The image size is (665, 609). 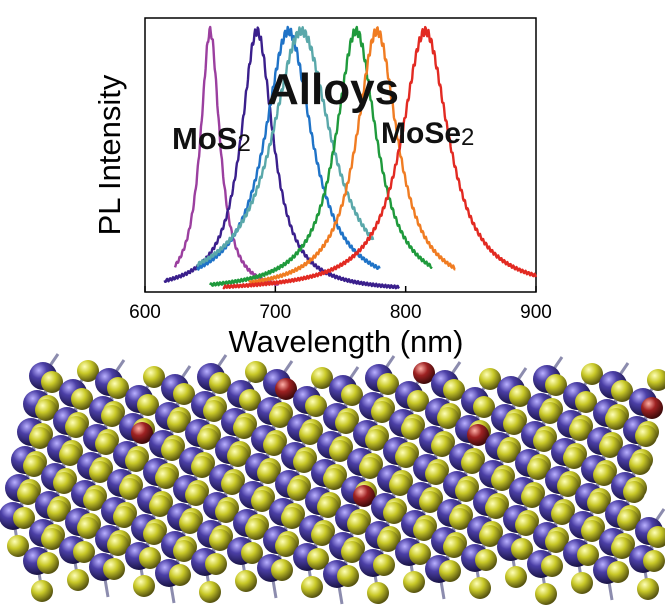 What do you see at coordinates (340, 304) in the screenshot?
I see `tick-layer: 600 700 800 900` at bounding box center [340, 304].